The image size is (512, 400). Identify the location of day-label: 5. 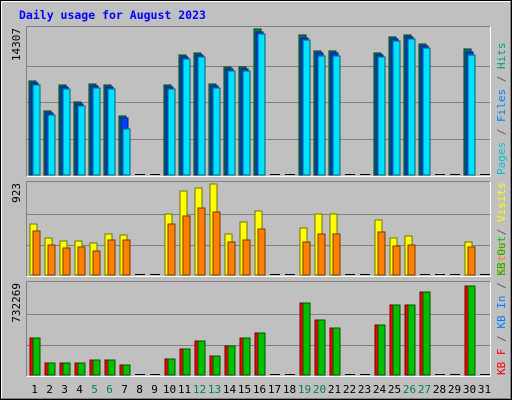
(94, 389).